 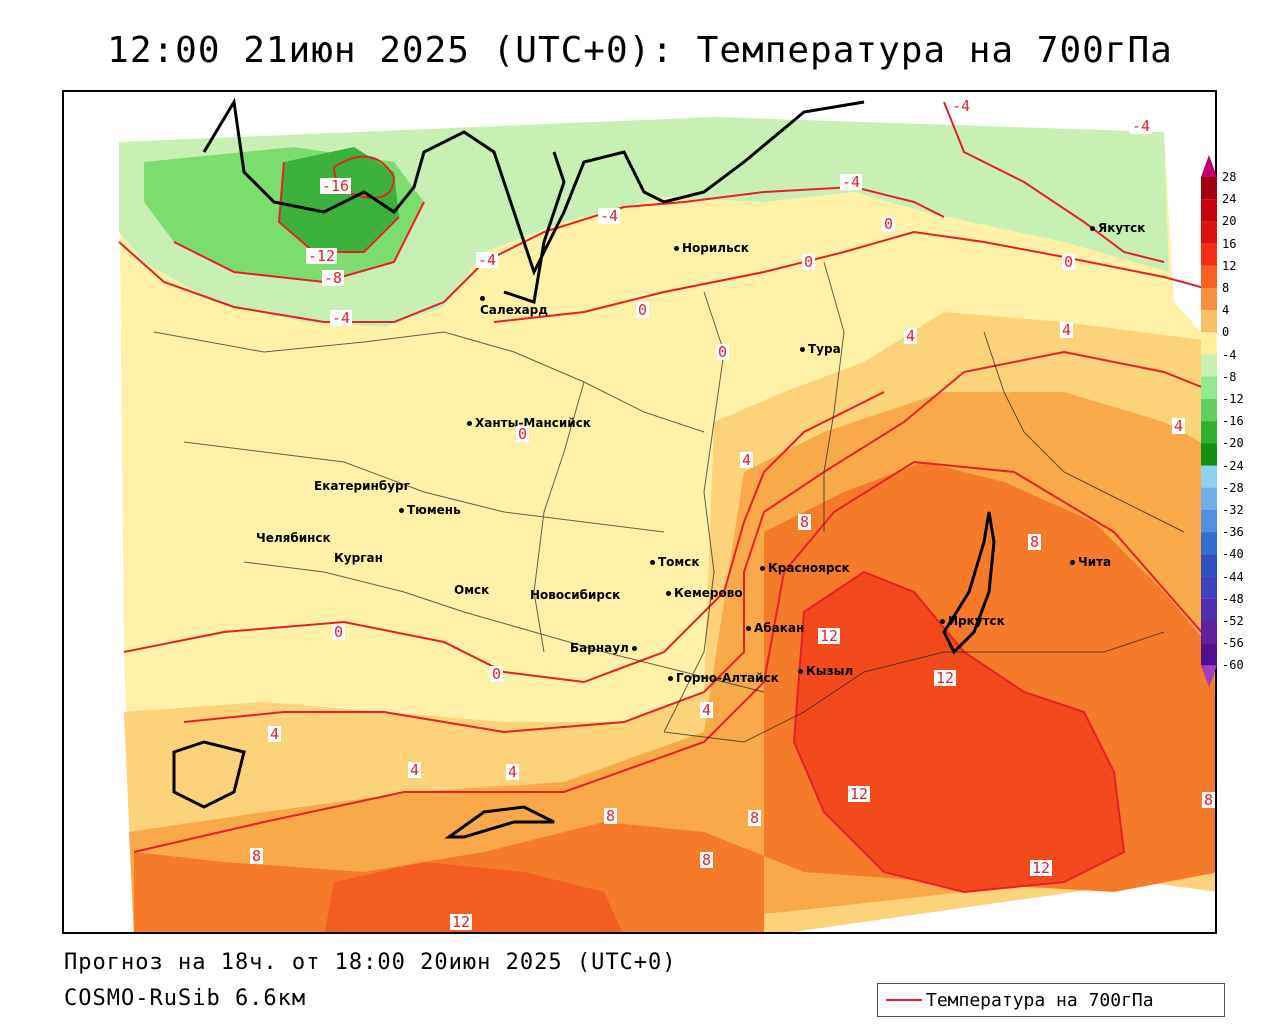 I want to click on city-omsk: Омск, so click(x=472, y=590).